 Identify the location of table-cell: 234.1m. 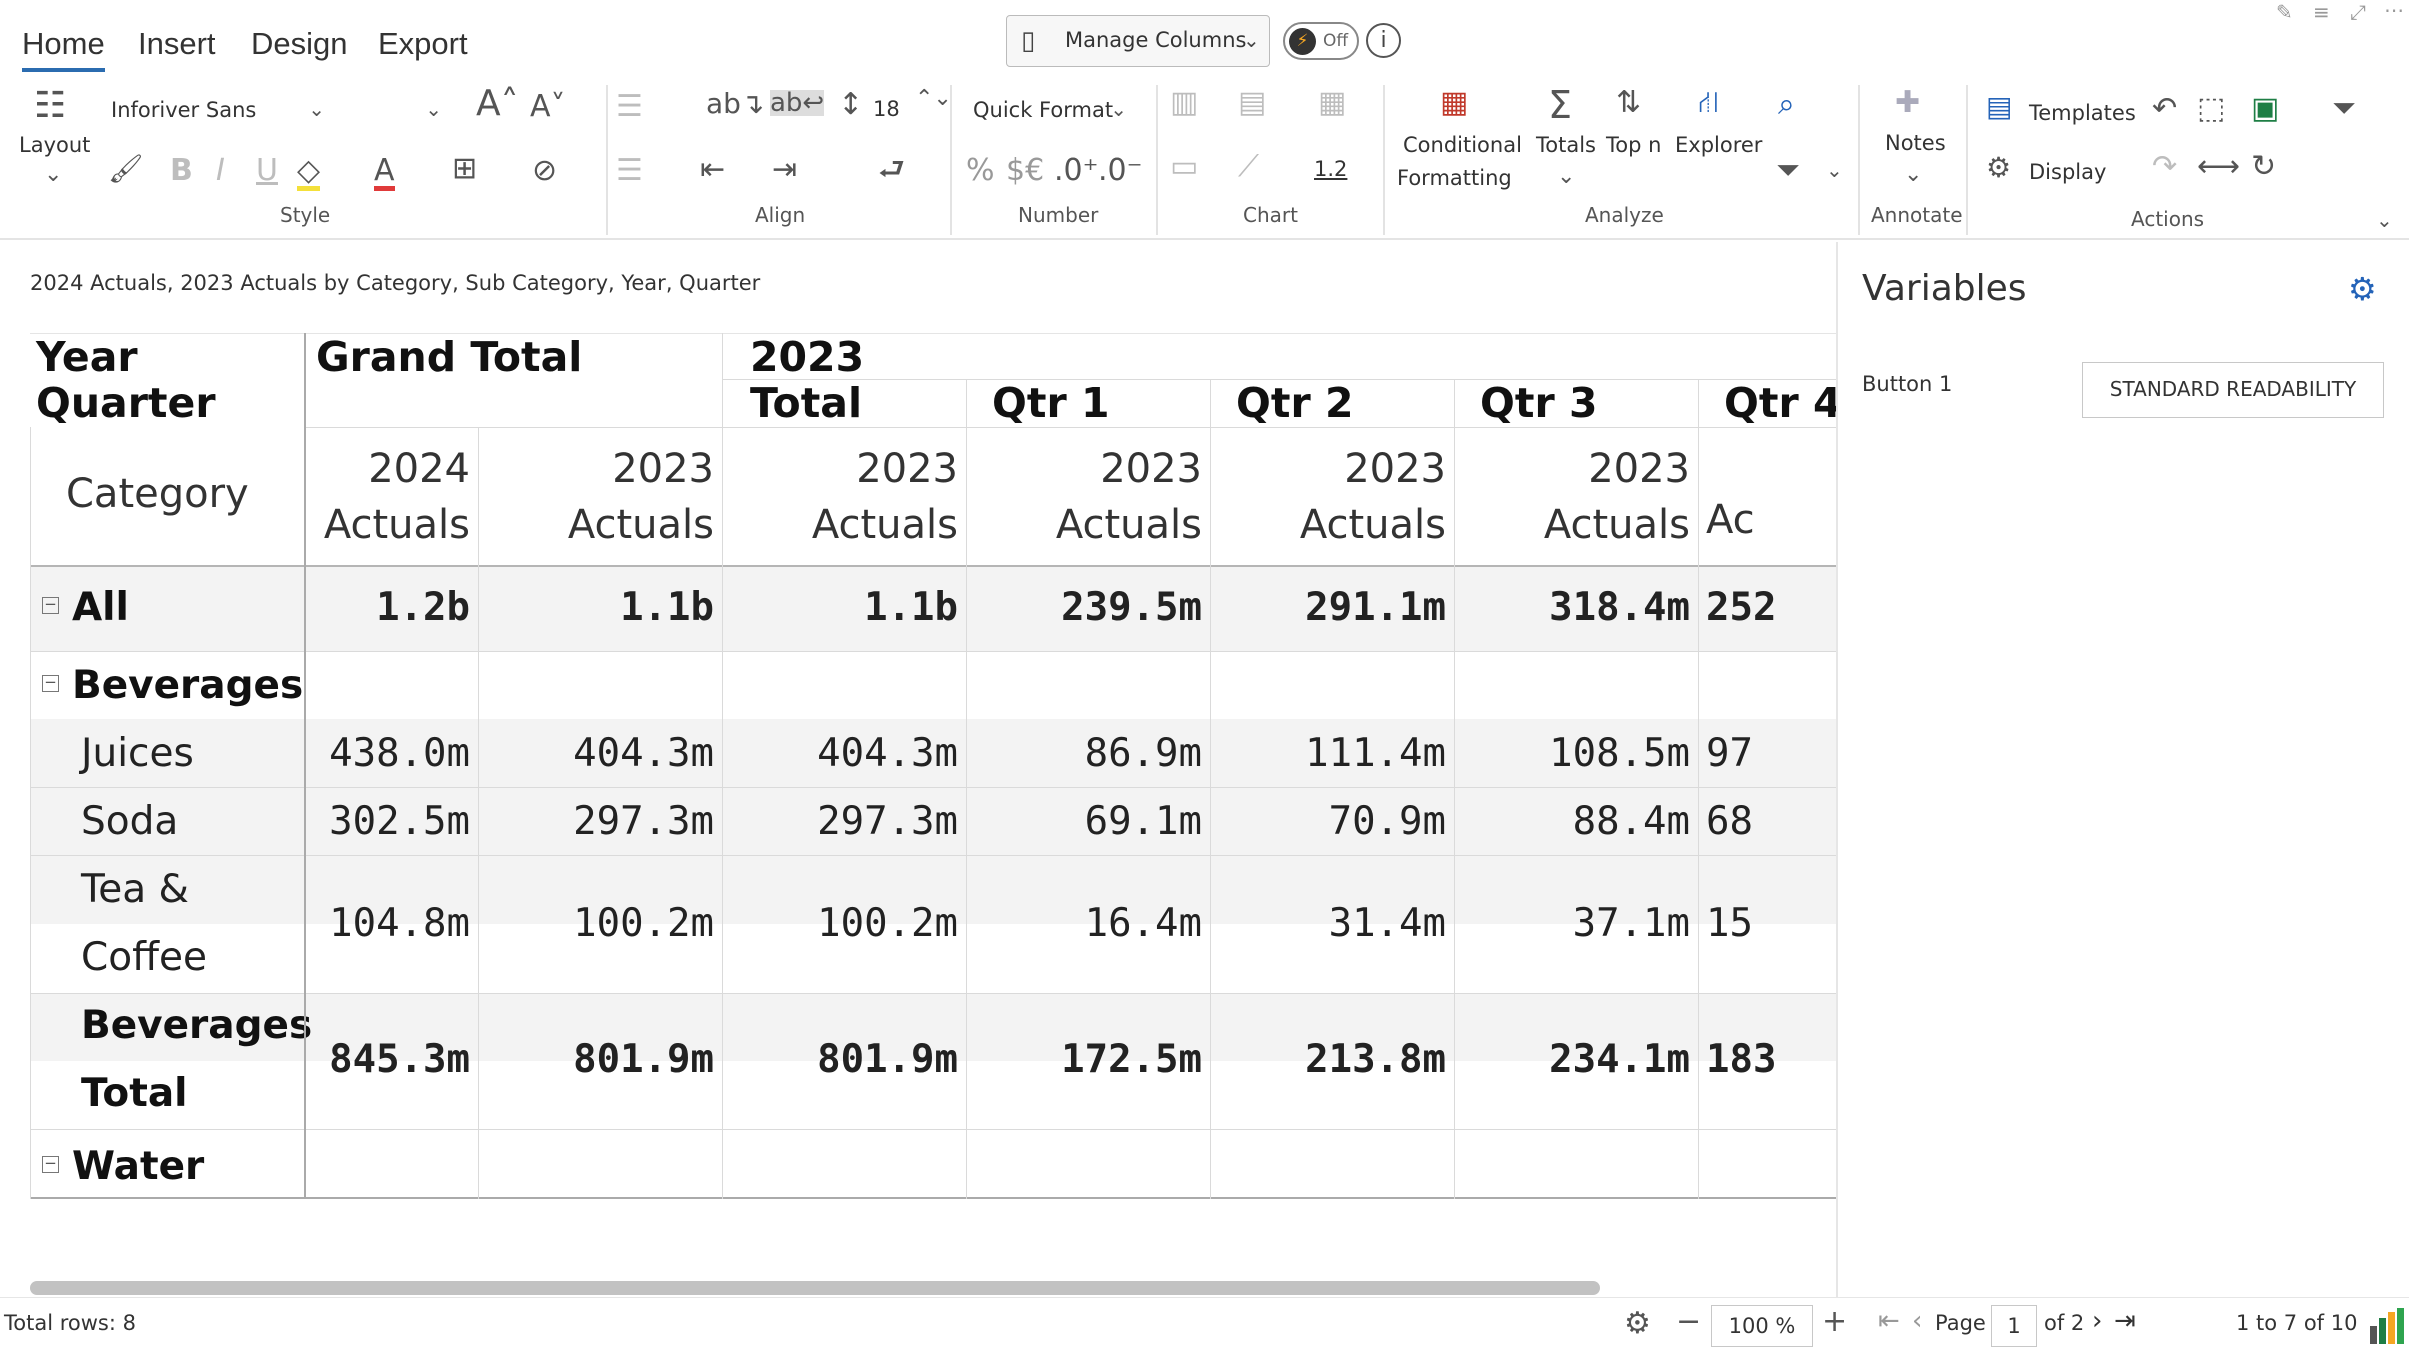
(1619, 1059).